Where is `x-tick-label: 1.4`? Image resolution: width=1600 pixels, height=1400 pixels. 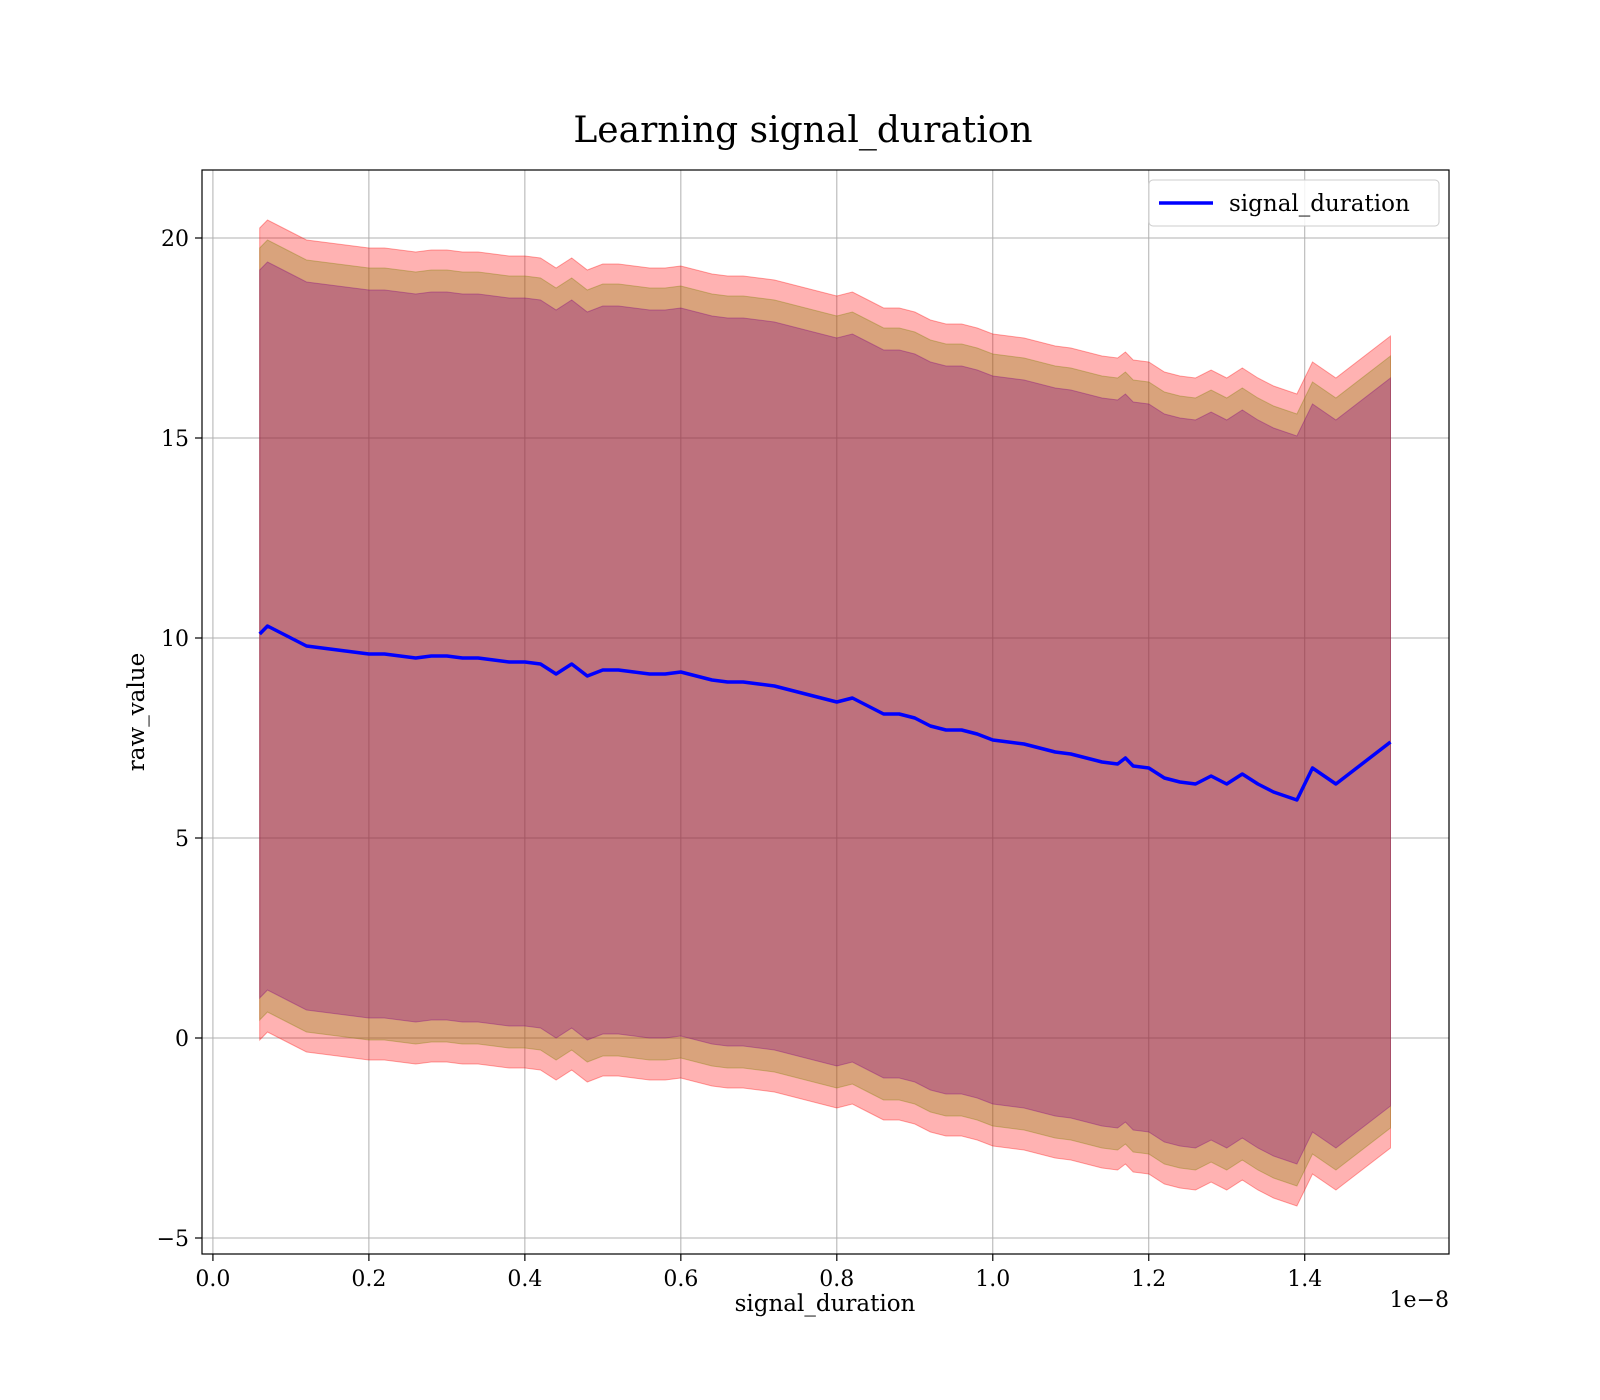 x-tick-label: 1.4 is located at coordinates (1304, 1279).